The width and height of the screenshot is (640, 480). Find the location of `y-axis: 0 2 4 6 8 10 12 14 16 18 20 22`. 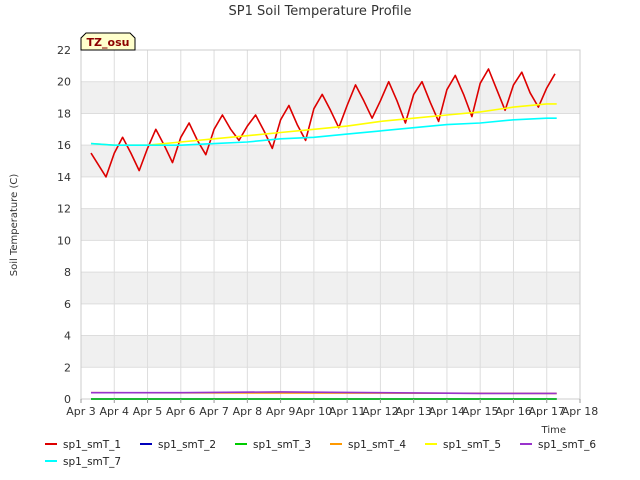

y-axis: 0 2 4 6 8 10 12 14 16 18 20 22 is located at coordinates (64, 225).